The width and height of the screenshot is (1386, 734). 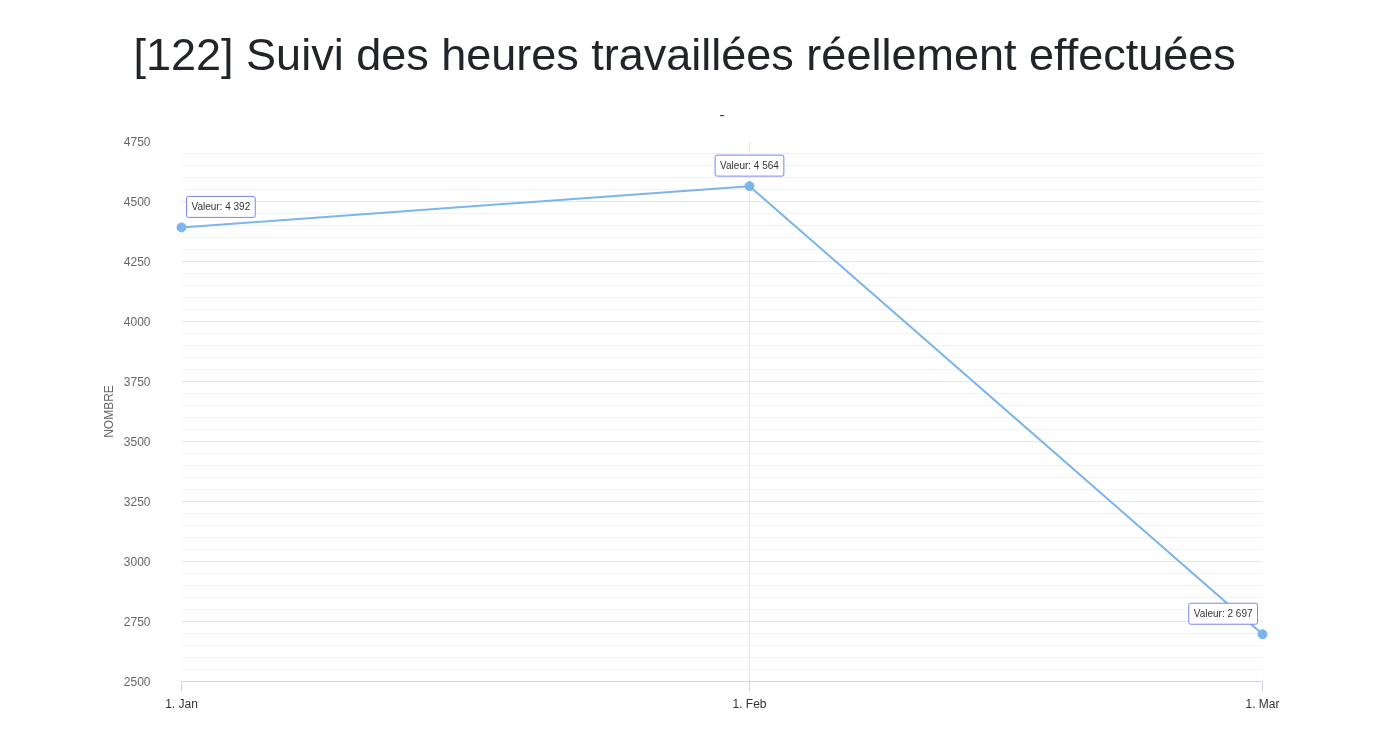 What do you see at coordinates (684, 54) in the screenshot?
I see `chart-title: [122] Suivi des heures travaillées réellement effectuées` at bounding box center [684, 54].